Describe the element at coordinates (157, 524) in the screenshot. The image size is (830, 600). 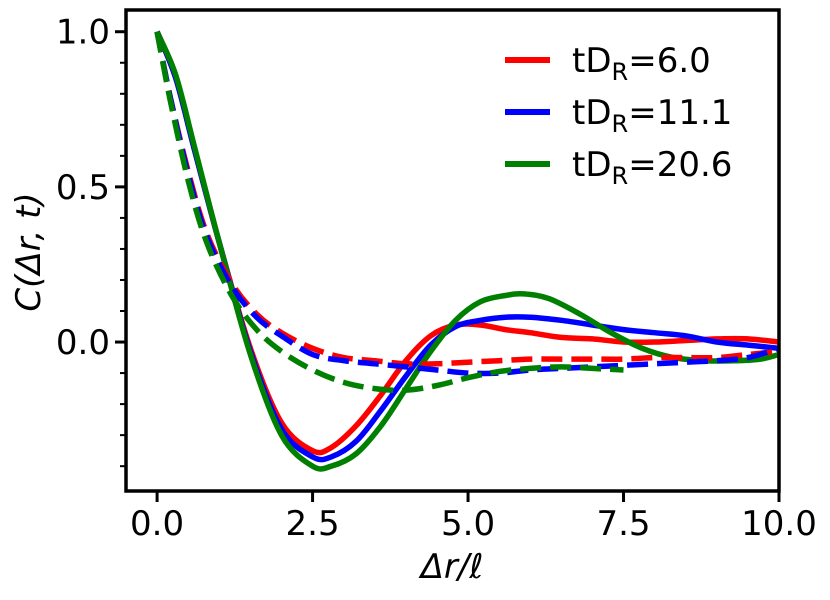
I see `x-tick-label: 0.0` at that location.